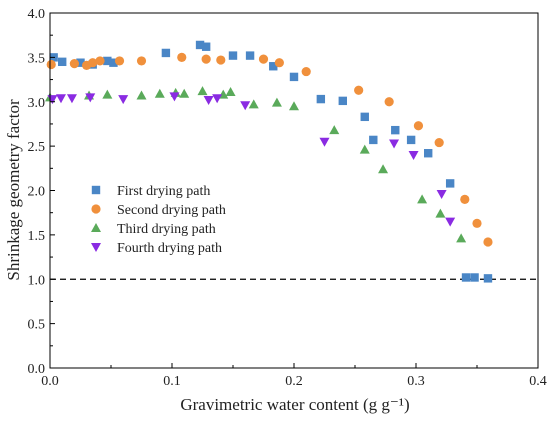 This screenshot has height=421, width=550. What do you see at coordinates (294, 381) in the screenshot?
I see `x-tick-label-2: 0.2` at bounding box center [294, 381].